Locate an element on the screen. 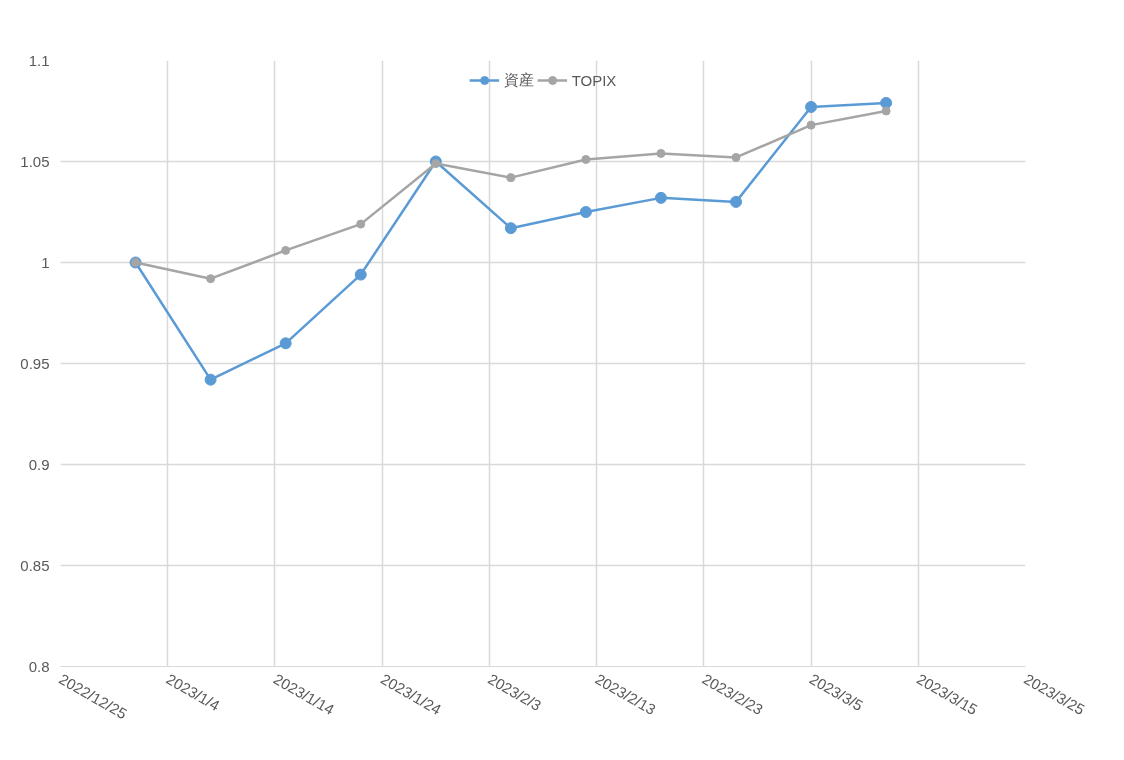 Image resolution: width=1124 pixels, height=760 pixels. y-tick-label: 0.8 is located at coordinates (39, 666).